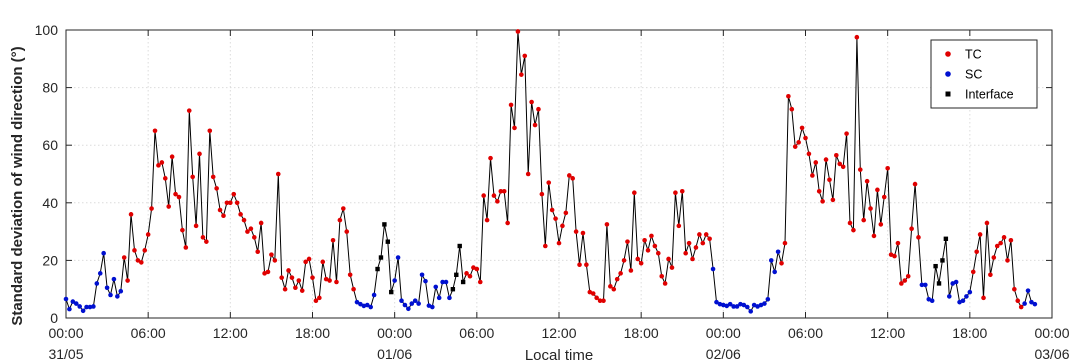 The width and height of the screenshot is (1073, 364). What do you see at coordinates (641, 333) in the screenshot?
I see `x-tick-time-label: 18:00` at bounding box center [641, 333].